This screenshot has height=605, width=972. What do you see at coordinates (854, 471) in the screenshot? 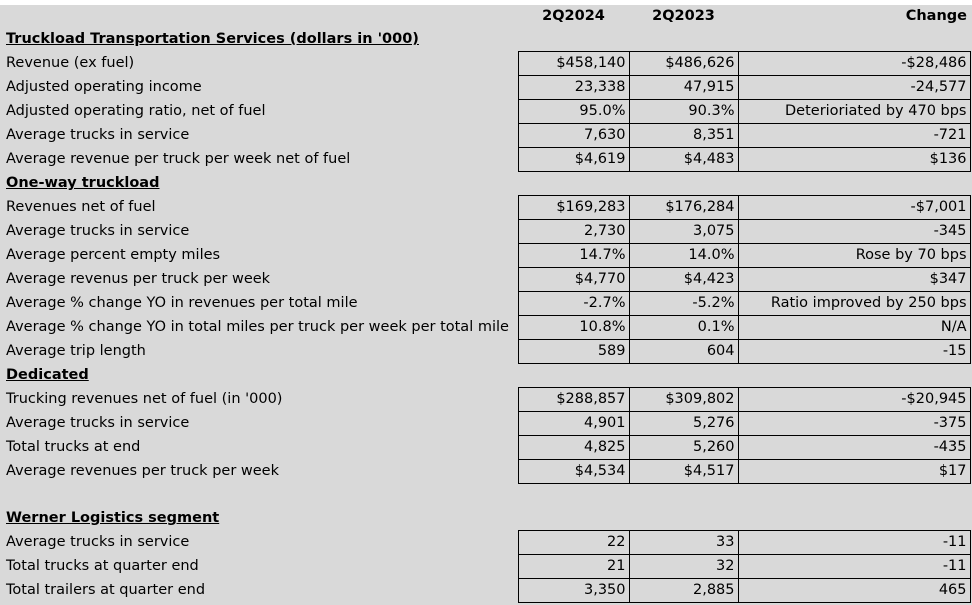
I see `value-change: $17` at bounding box center [854, 471].